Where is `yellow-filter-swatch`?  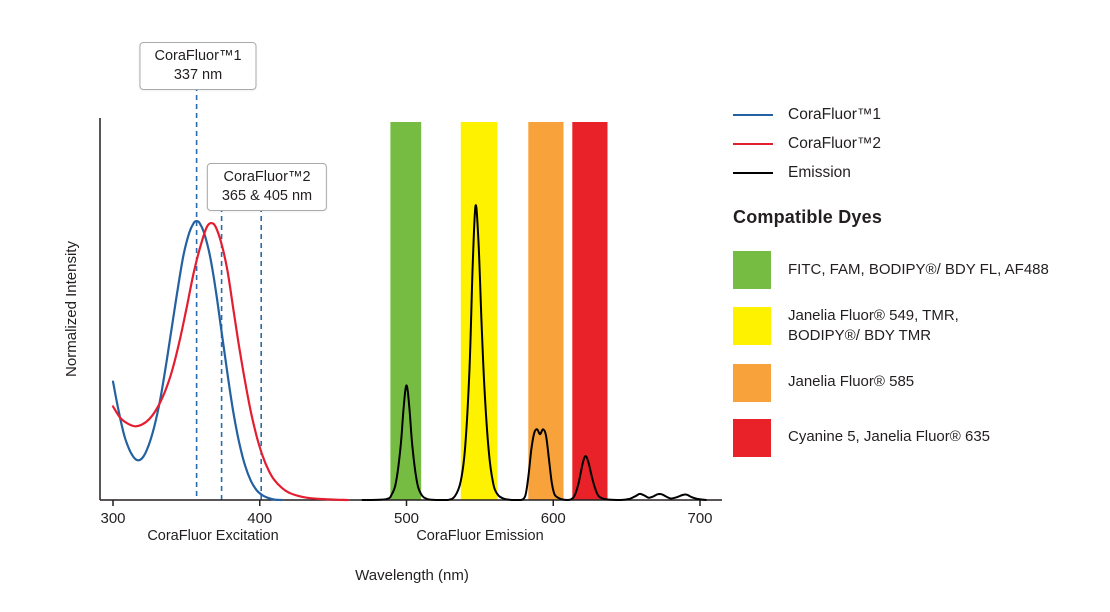
yellow-filter-swatch is located at coordinates (752, 326).